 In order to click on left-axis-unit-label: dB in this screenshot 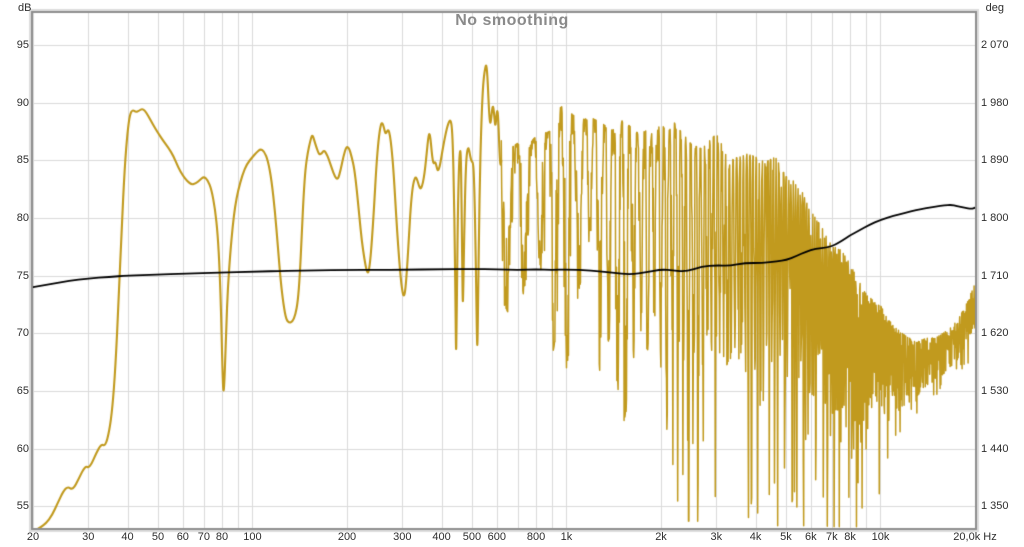, I will do `click(25, 8)`.